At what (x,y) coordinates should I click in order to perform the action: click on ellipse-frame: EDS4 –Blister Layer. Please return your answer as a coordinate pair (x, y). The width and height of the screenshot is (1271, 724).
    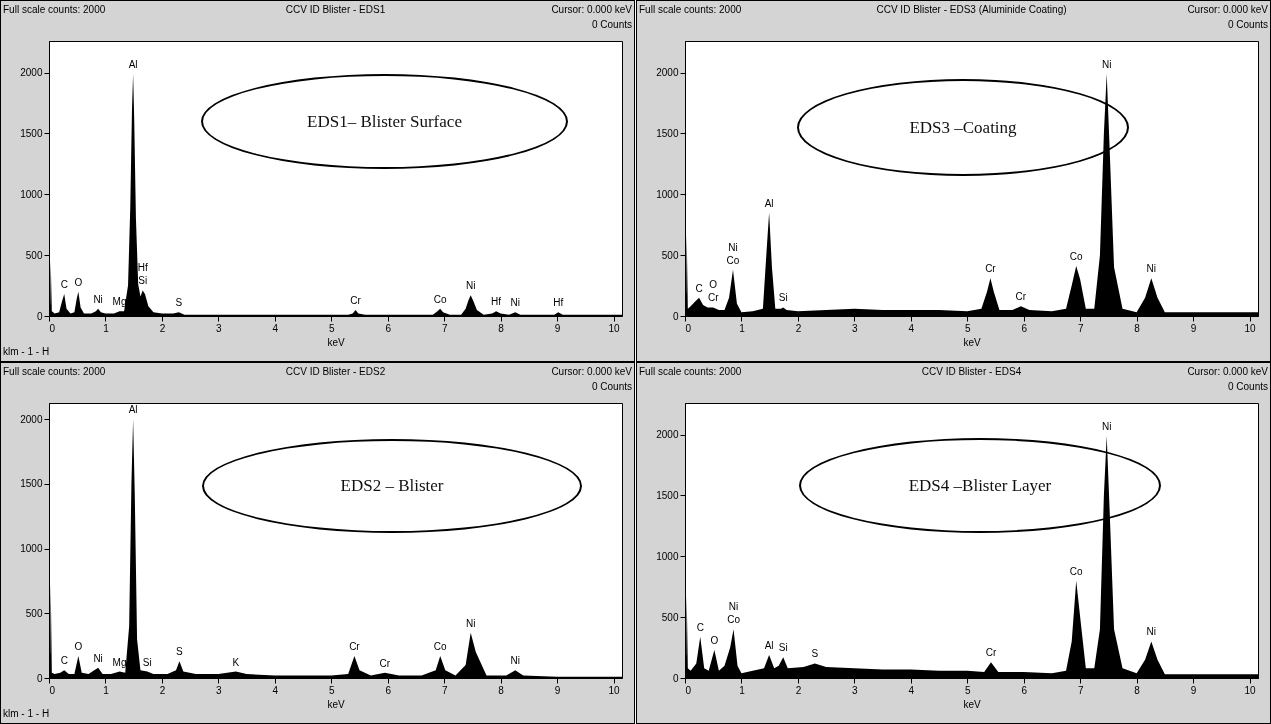
    Looking at the image, I should click on (980, 485).